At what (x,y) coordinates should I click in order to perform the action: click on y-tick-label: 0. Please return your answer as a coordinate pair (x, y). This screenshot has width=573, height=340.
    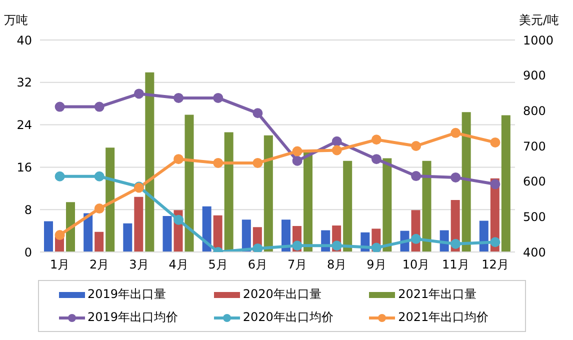
    Looking at the image, I should click on (28, 252).